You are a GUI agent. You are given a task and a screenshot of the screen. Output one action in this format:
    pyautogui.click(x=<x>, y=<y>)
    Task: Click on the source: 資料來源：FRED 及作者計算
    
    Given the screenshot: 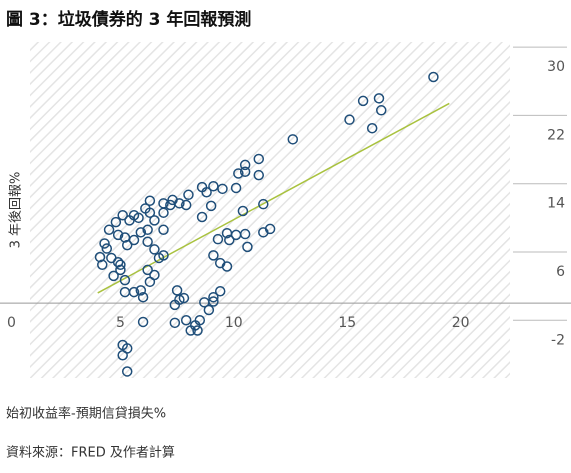 What is the action you would take?
    pyautogui.click(x=90, y=453)
    